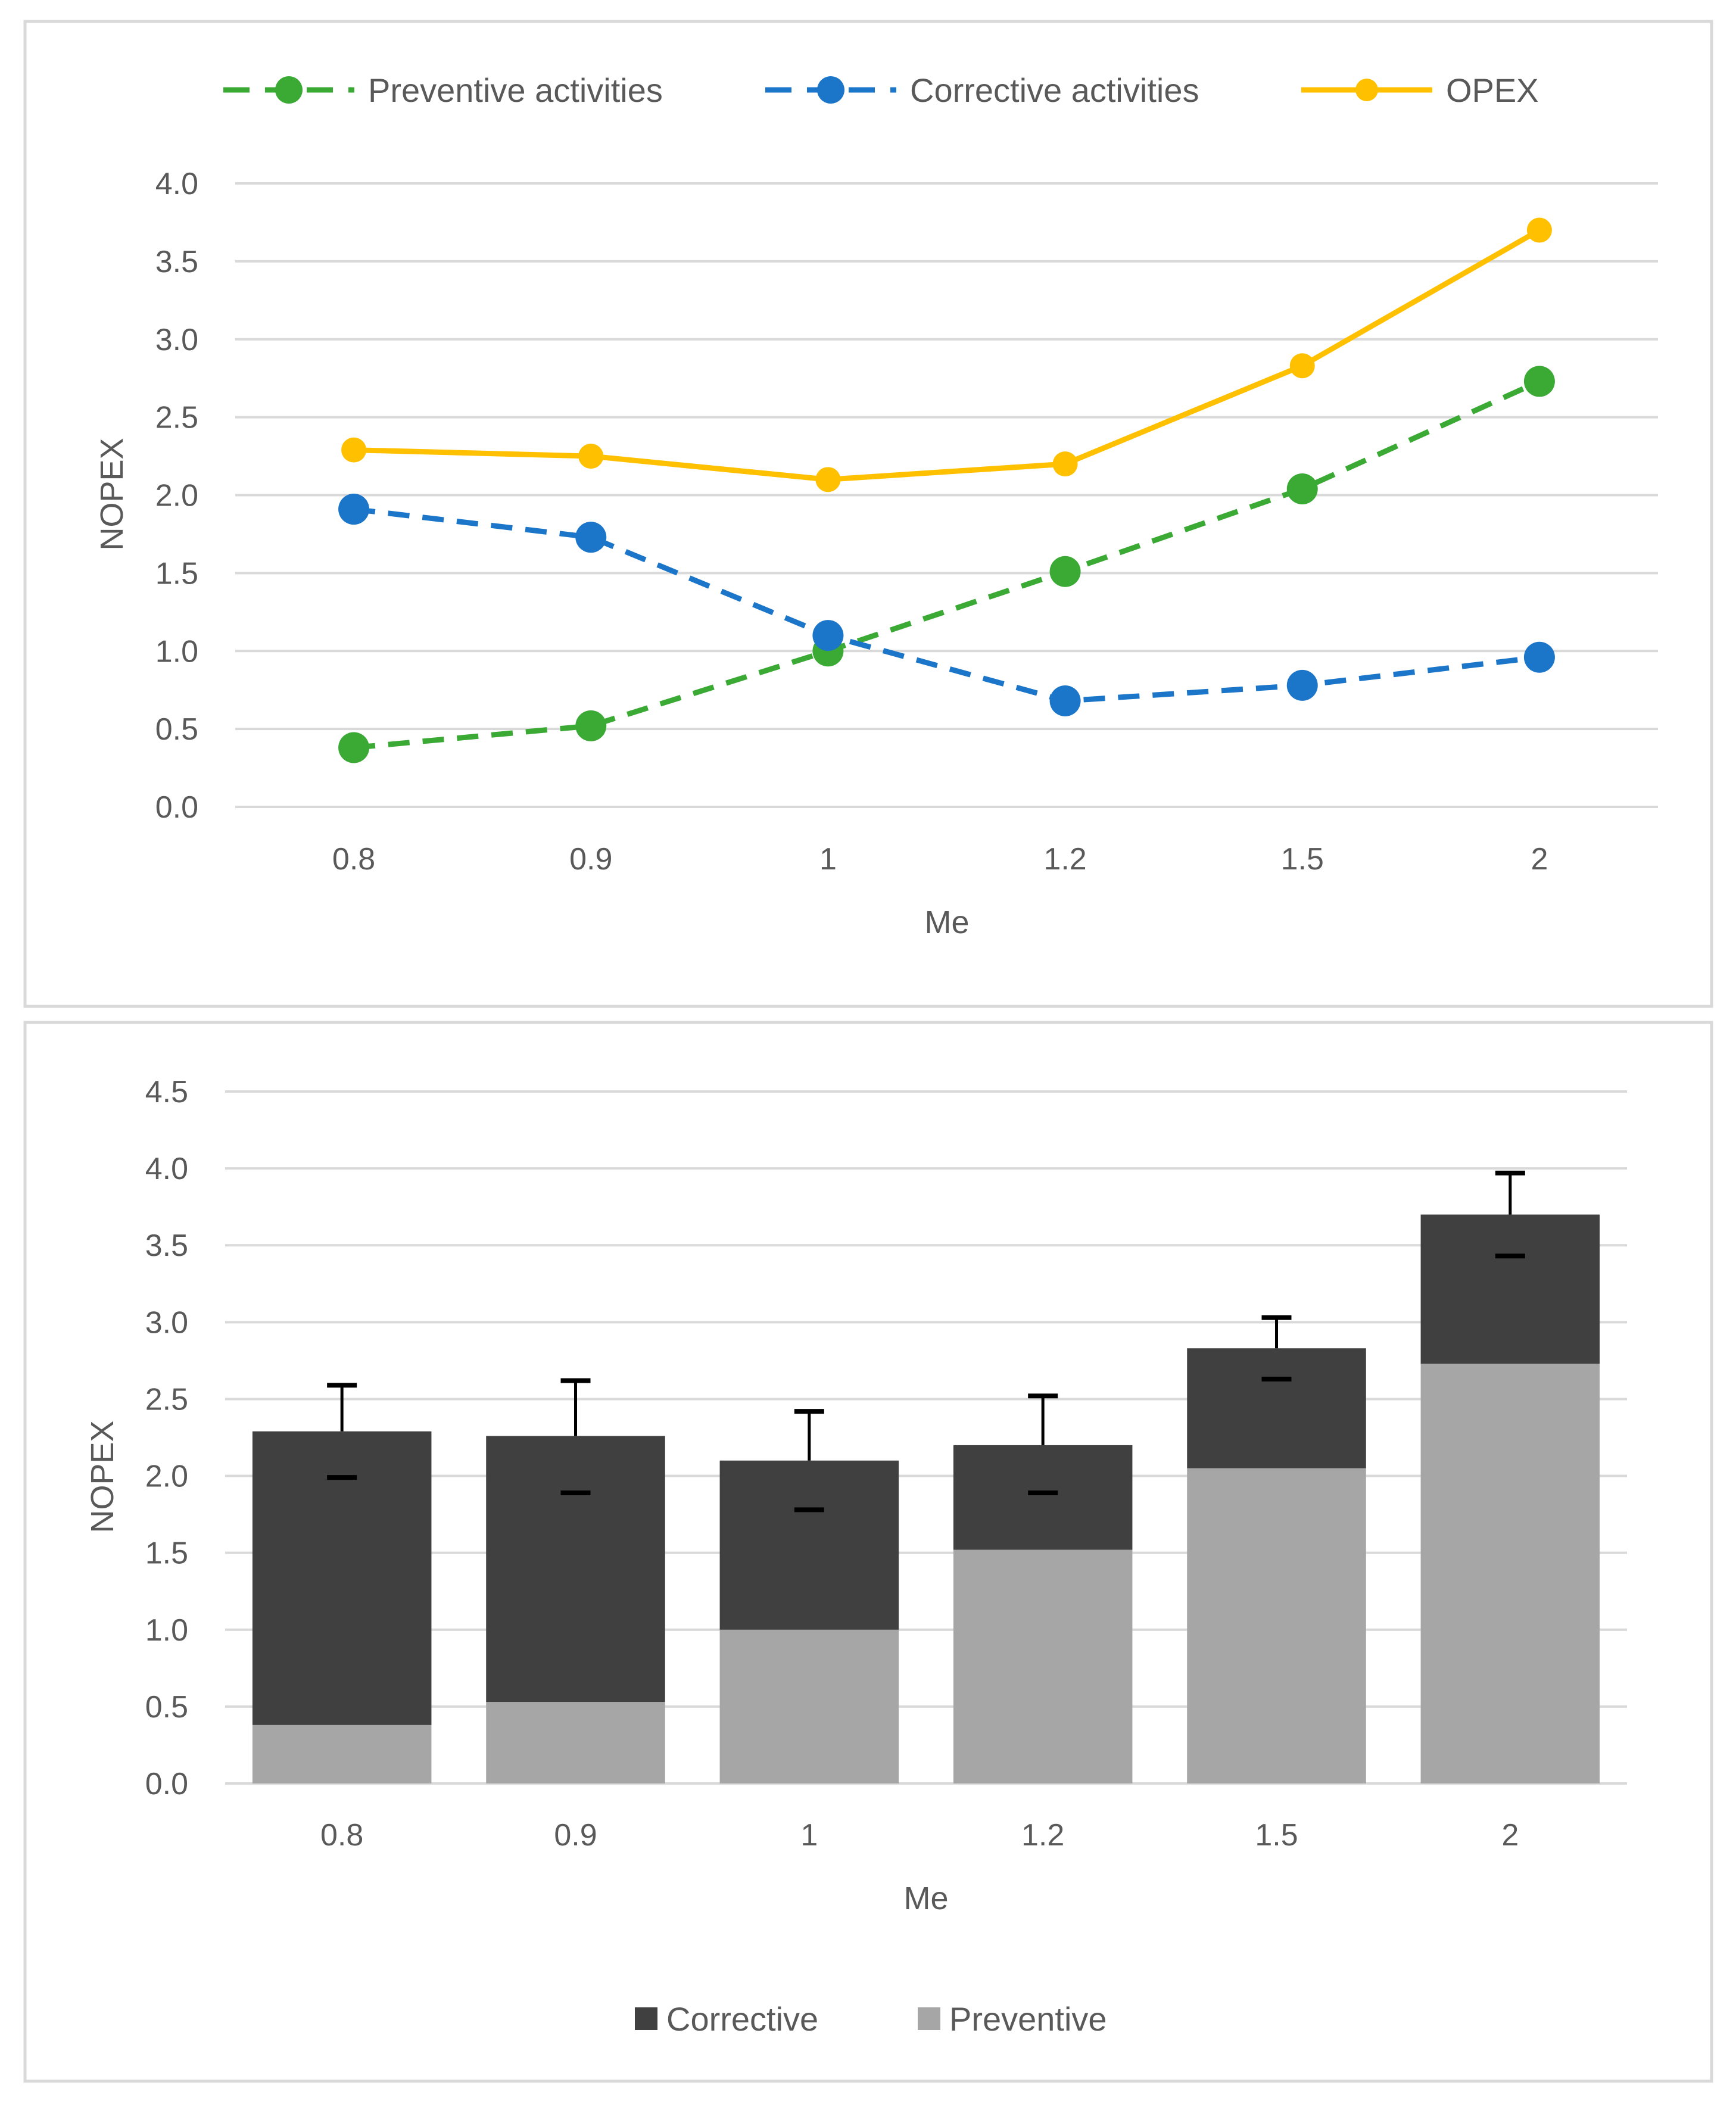 This screenshot has width=1736, height=2108. I want to click on legend-label: Preventive, so click(1028, 2019).